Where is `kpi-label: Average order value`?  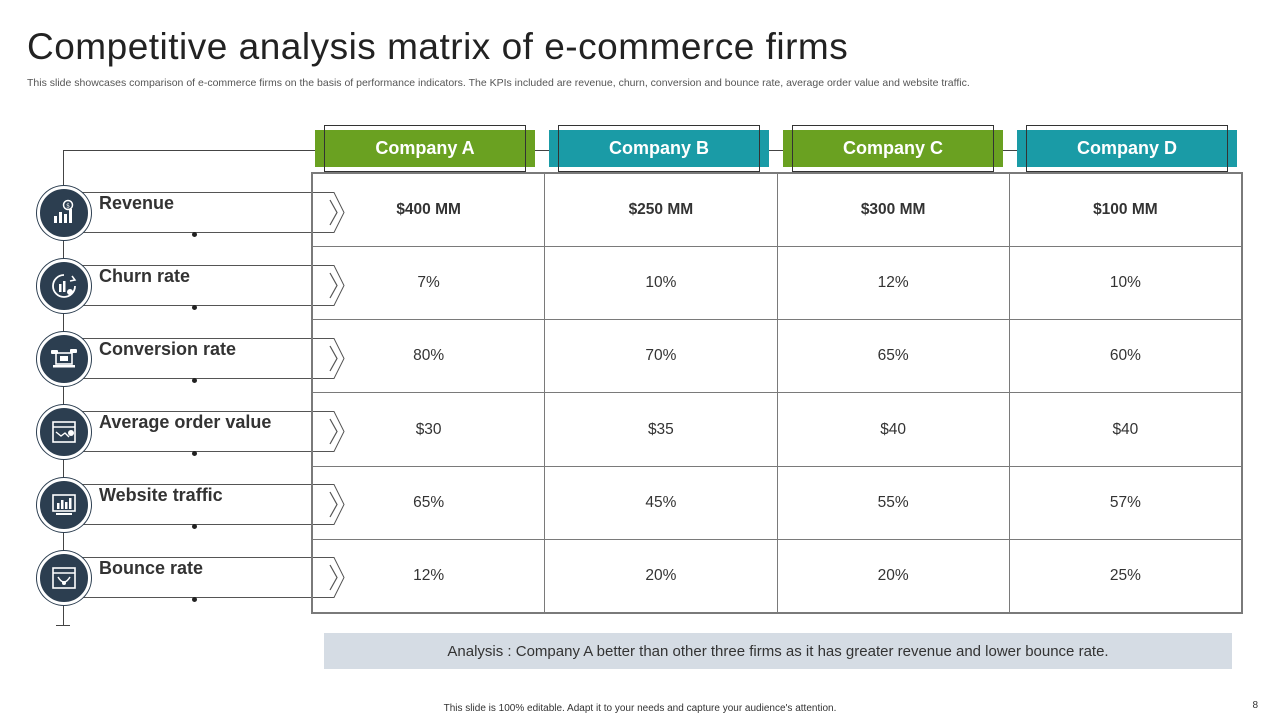 kpi-label: Average order value is located at coordinates (185, 422).